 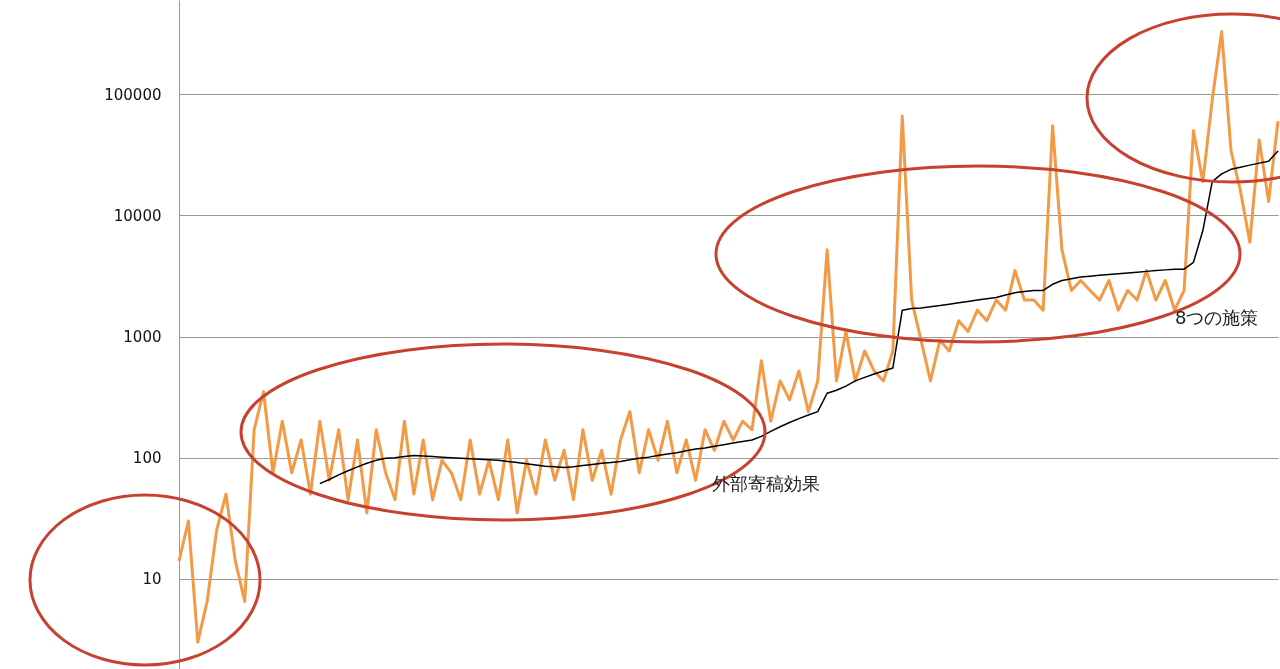 What do you see at coordinates (137, 215) in the screenshot?
I see `y-tick-label: 10000` at bounding box center [137, 215].